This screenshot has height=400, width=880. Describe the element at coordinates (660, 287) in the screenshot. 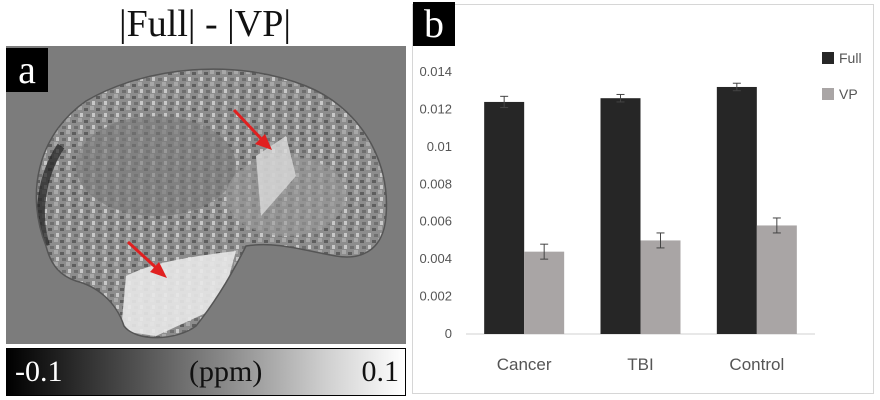

I see `bar-vp-tbi` at that location.